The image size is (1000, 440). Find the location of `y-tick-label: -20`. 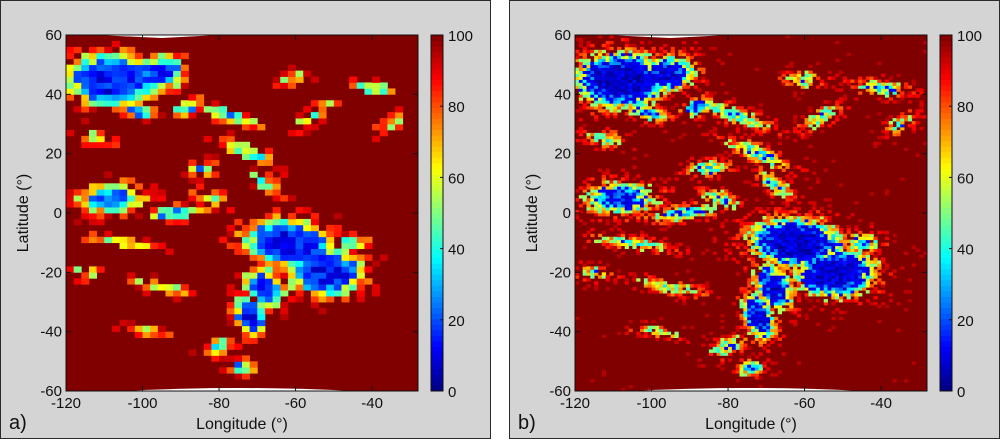

y-tick-label: -20 is located at coordinates (51, 272).